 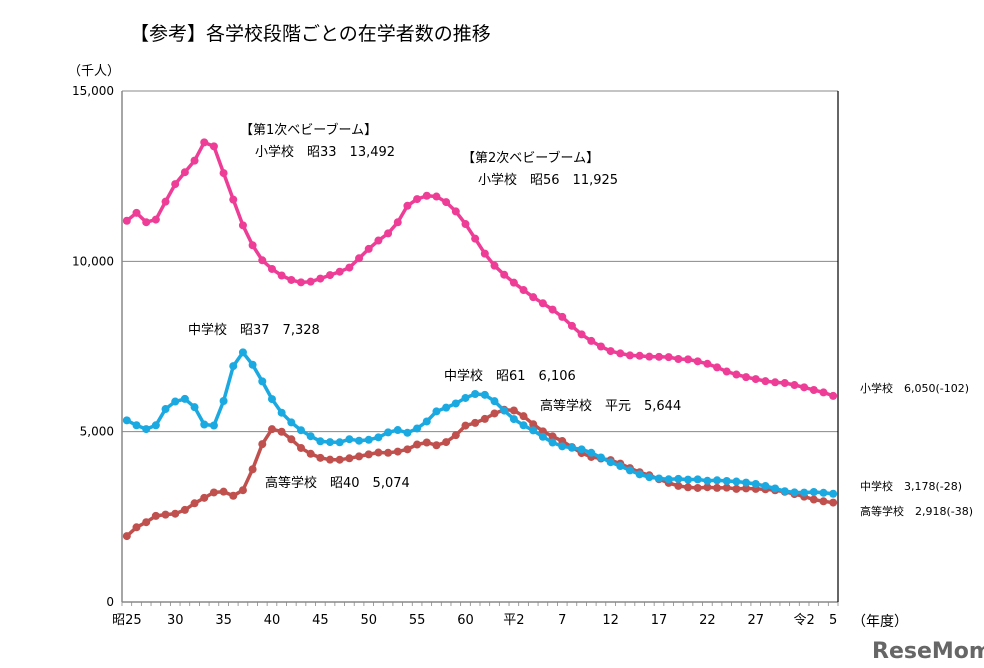 What do you see at coordinates (833, 620) in the screenshot?
I see `x-tick-label: 5` at bounding box center [833, 620].